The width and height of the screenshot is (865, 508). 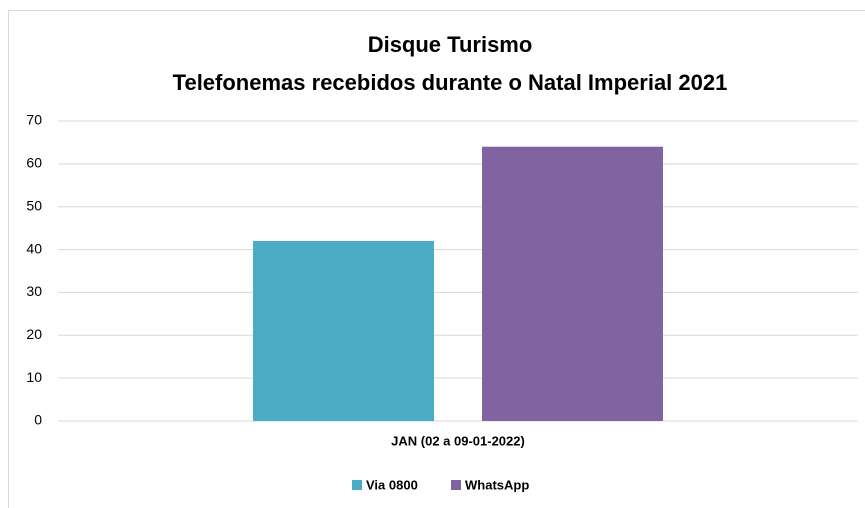 I want to click on y-tick-label: 70, so click(x=34, y=120).